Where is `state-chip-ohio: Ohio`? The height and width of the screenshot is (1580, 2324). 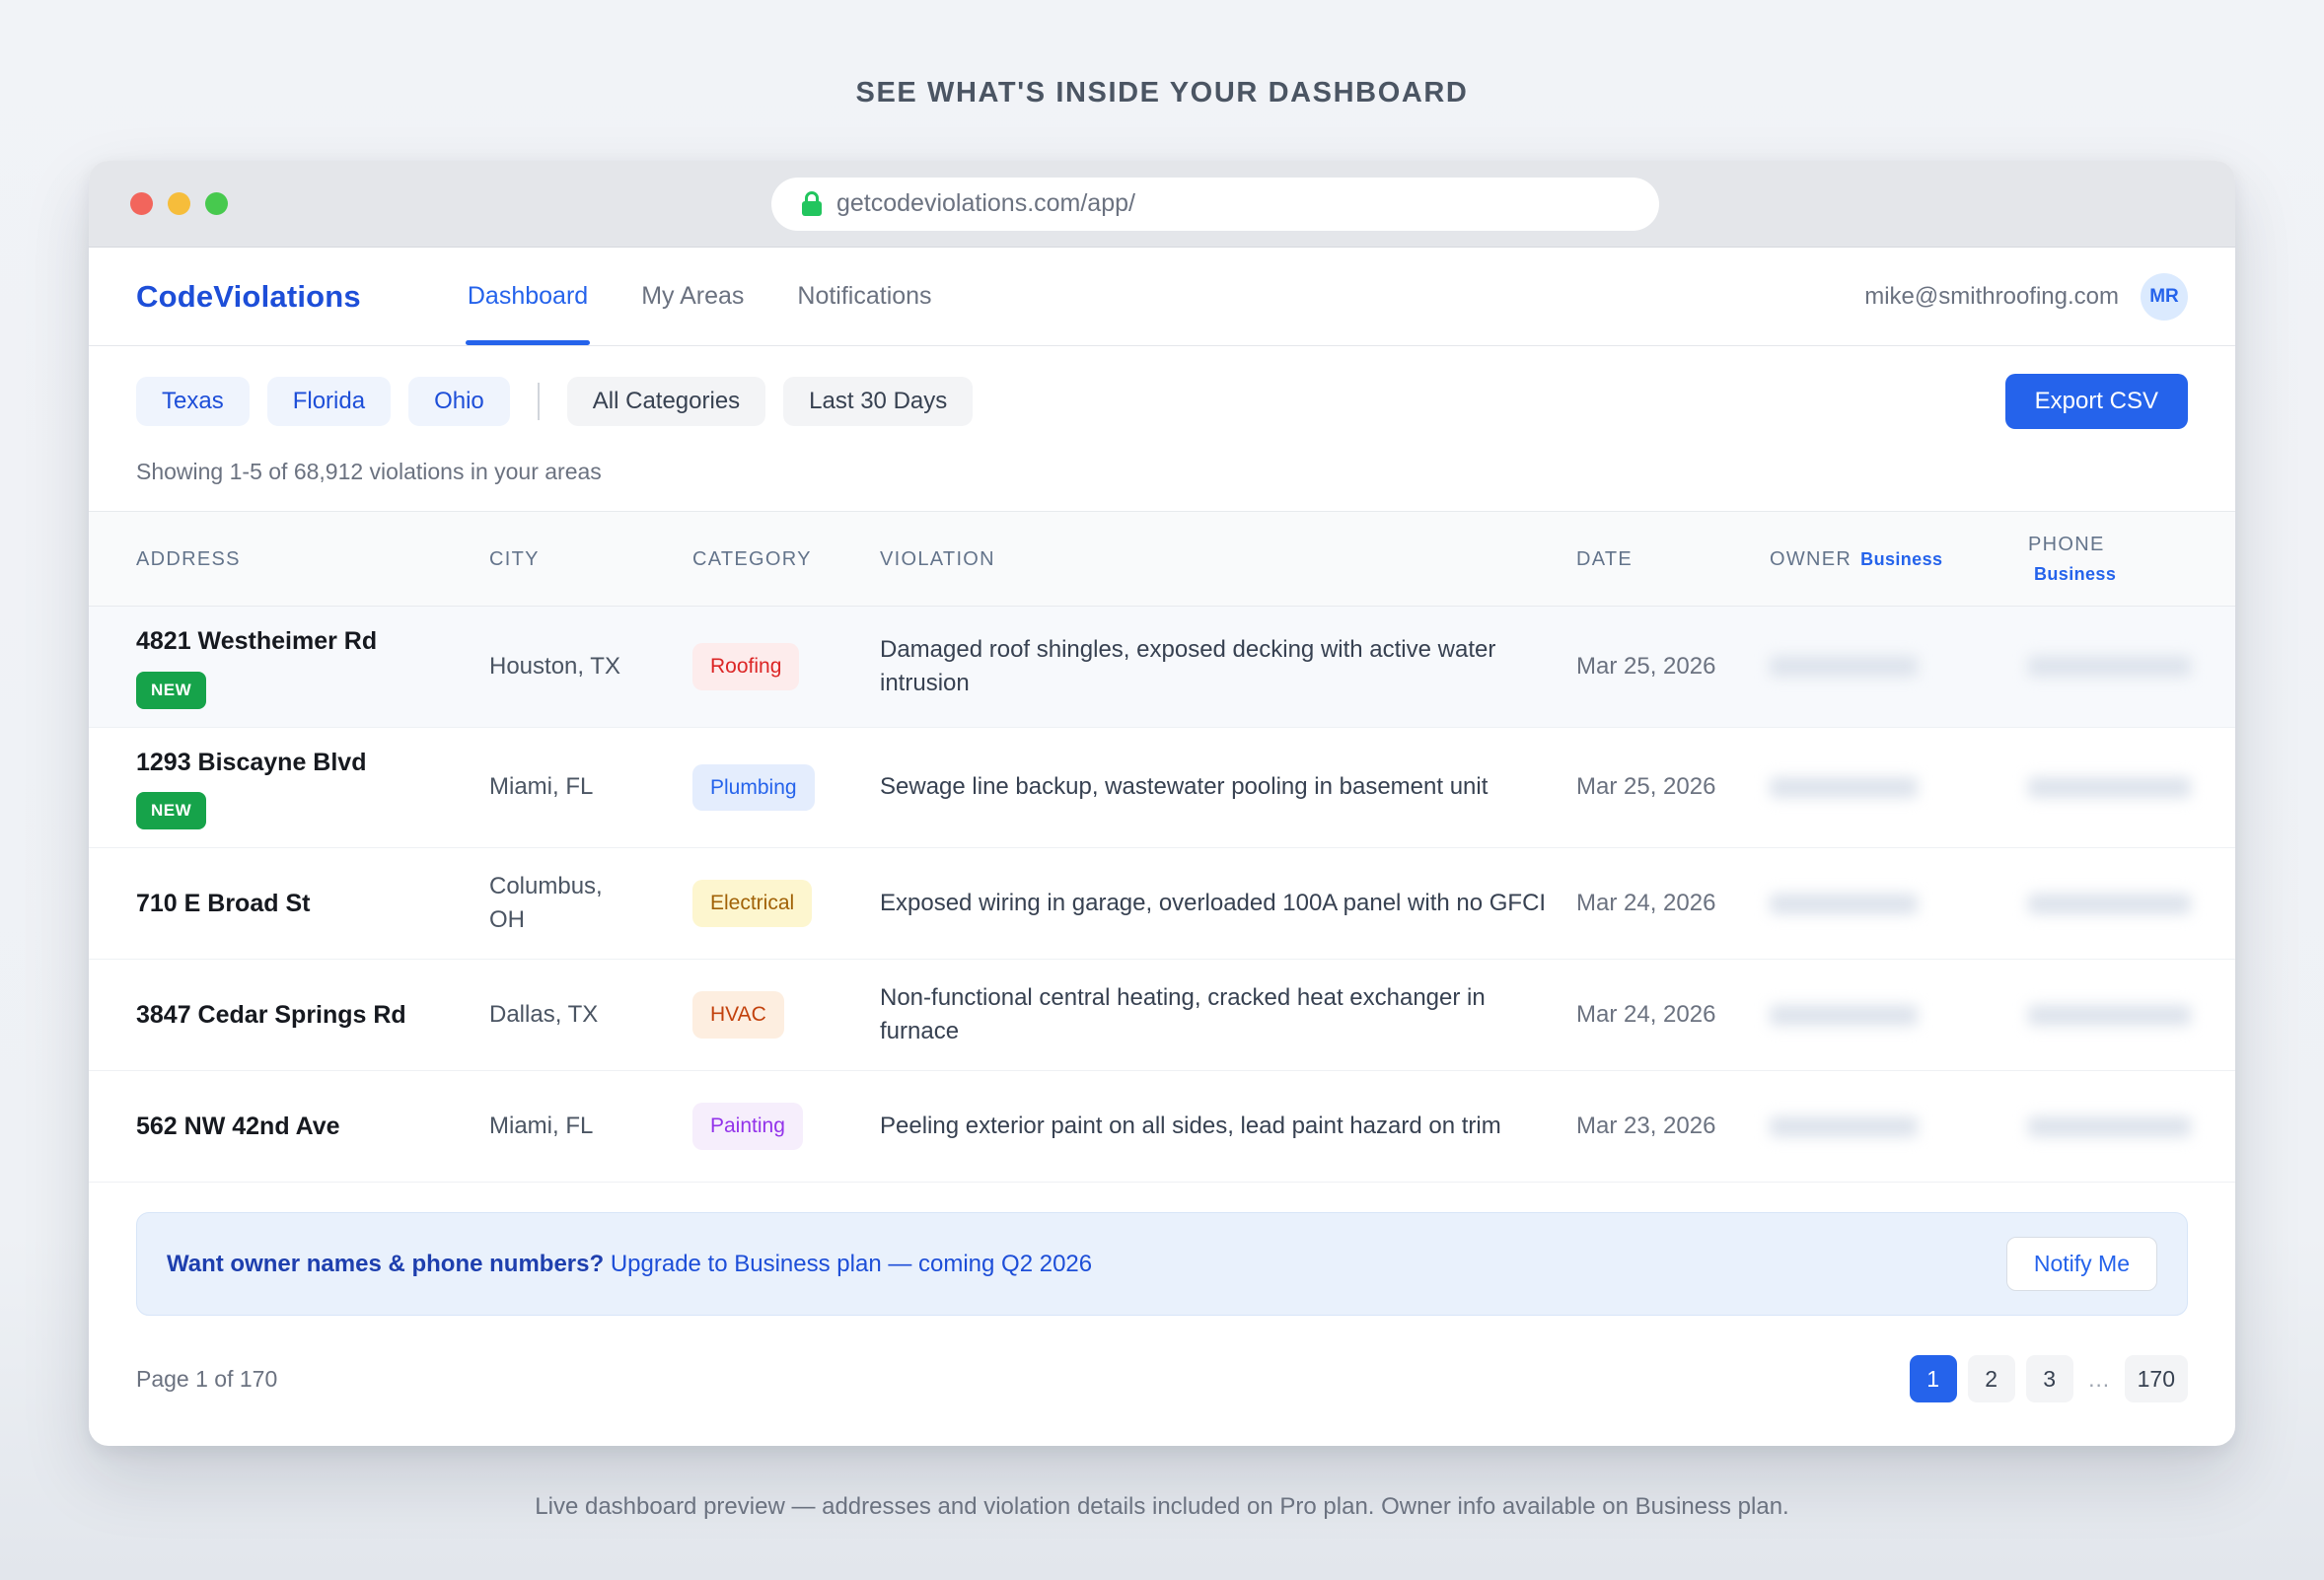
state-chip-ohio: Ohio is located at coordinates (459, 401).